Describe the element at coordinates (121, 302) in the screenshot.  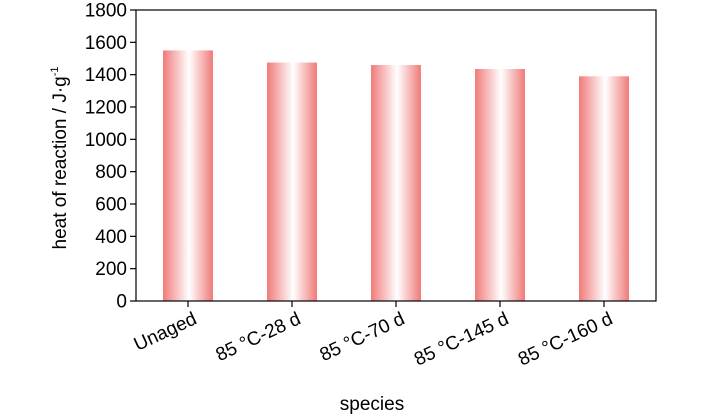
I see `y-tick-label: 0` at that location.